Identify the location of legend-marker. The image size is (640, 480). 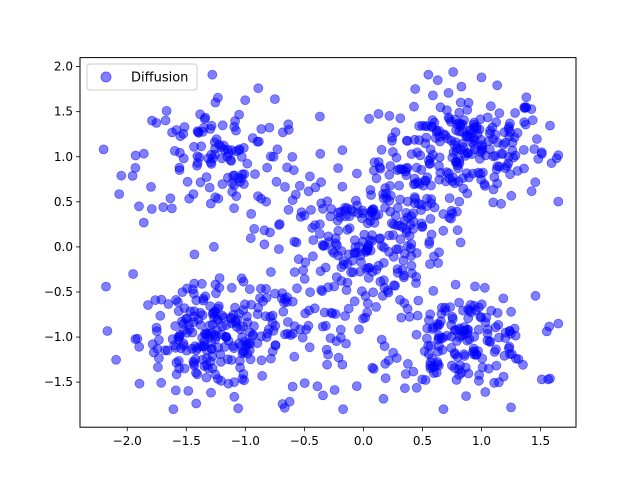
(106, 77).